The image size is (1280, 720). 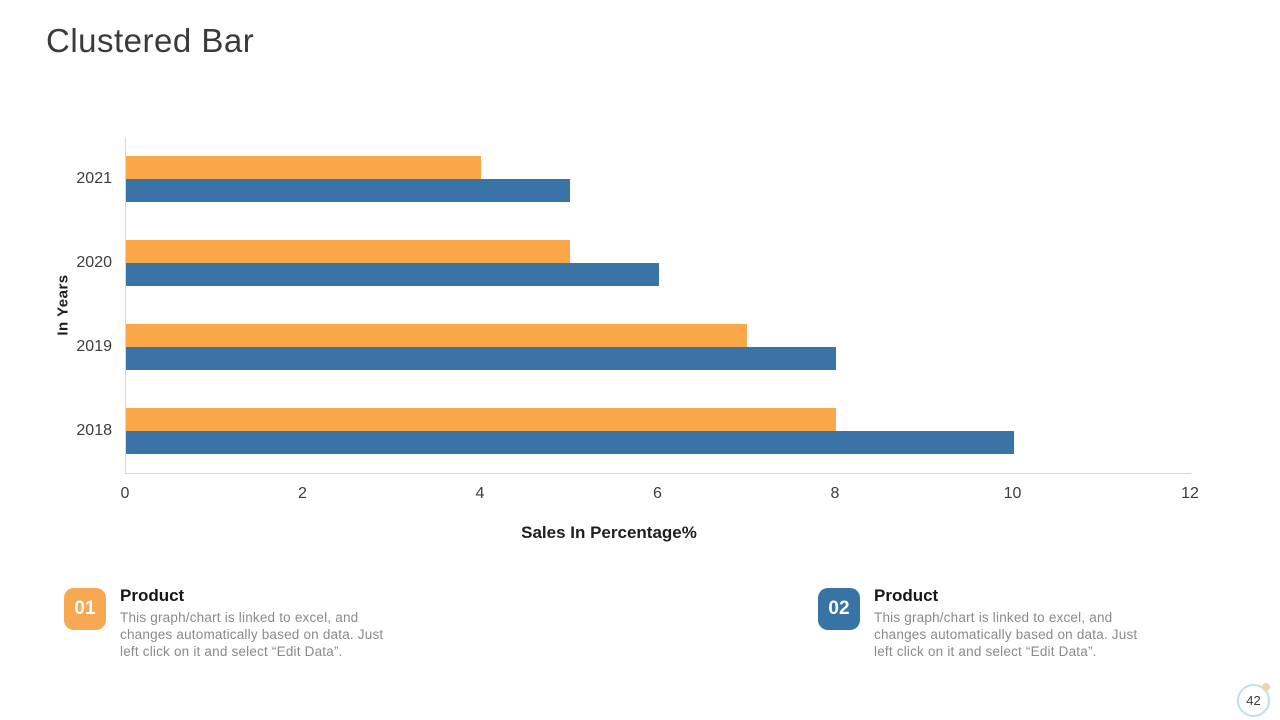 What do you see at coordinates (348, 190) in the screenshot?
I see `bar-product-02-2021` at bounding box center [348, 190].